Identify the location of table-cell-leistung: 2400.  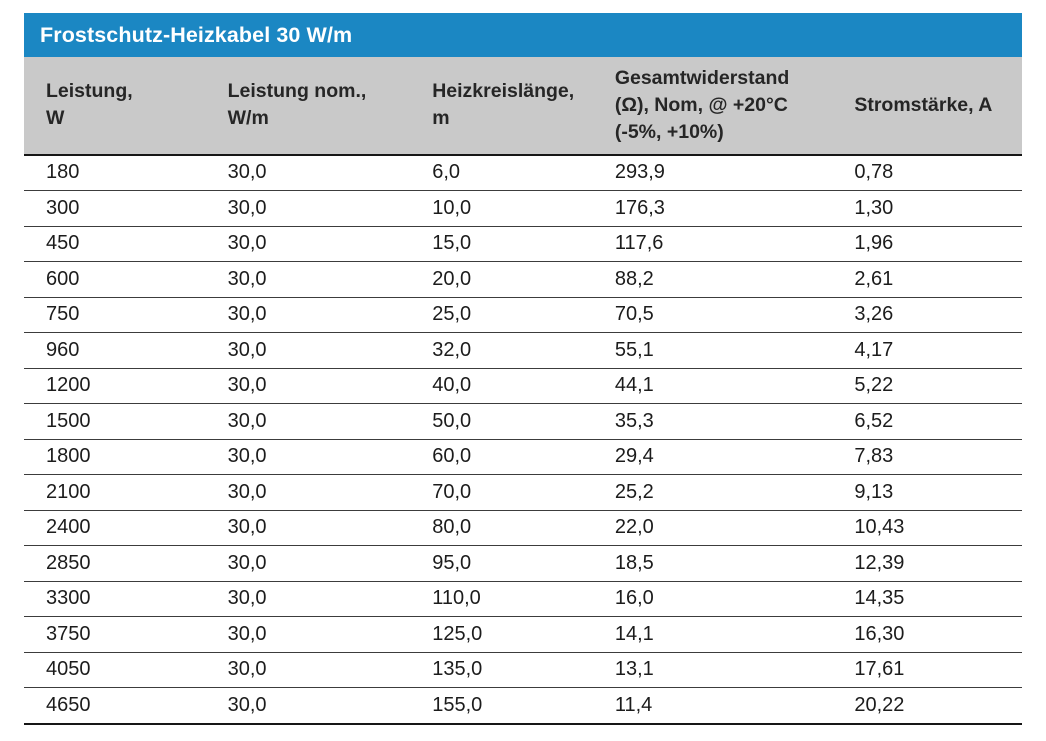
(115, 528).